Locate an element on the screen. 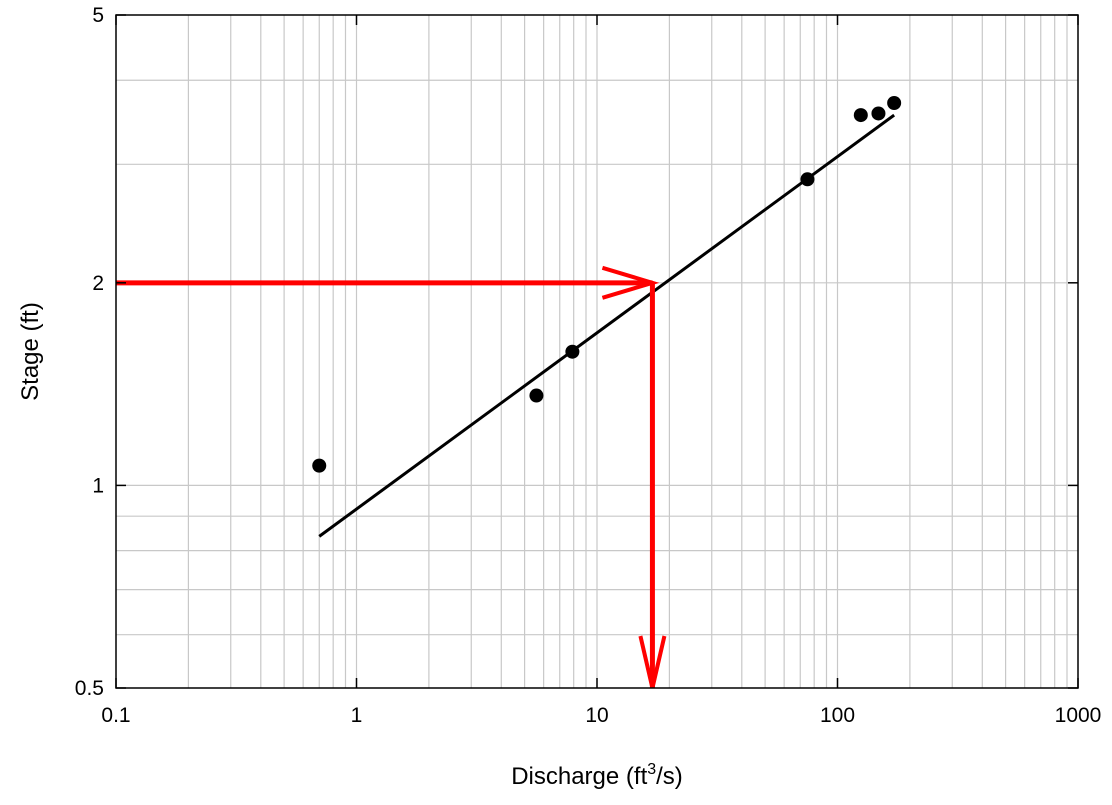  y-tick-label: 5 is located at coordinates (98, 15).